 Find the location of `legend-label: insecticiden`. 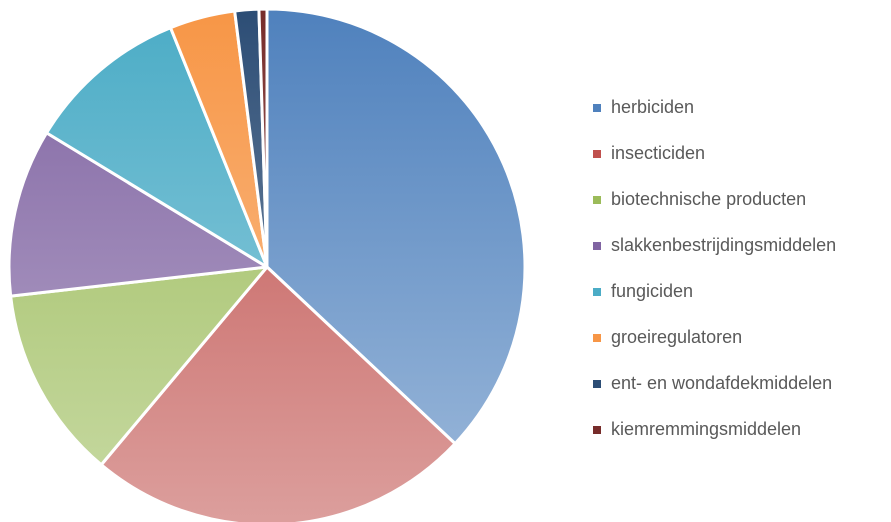

legend-label: insecticiden is located at coordinates (658, 153).